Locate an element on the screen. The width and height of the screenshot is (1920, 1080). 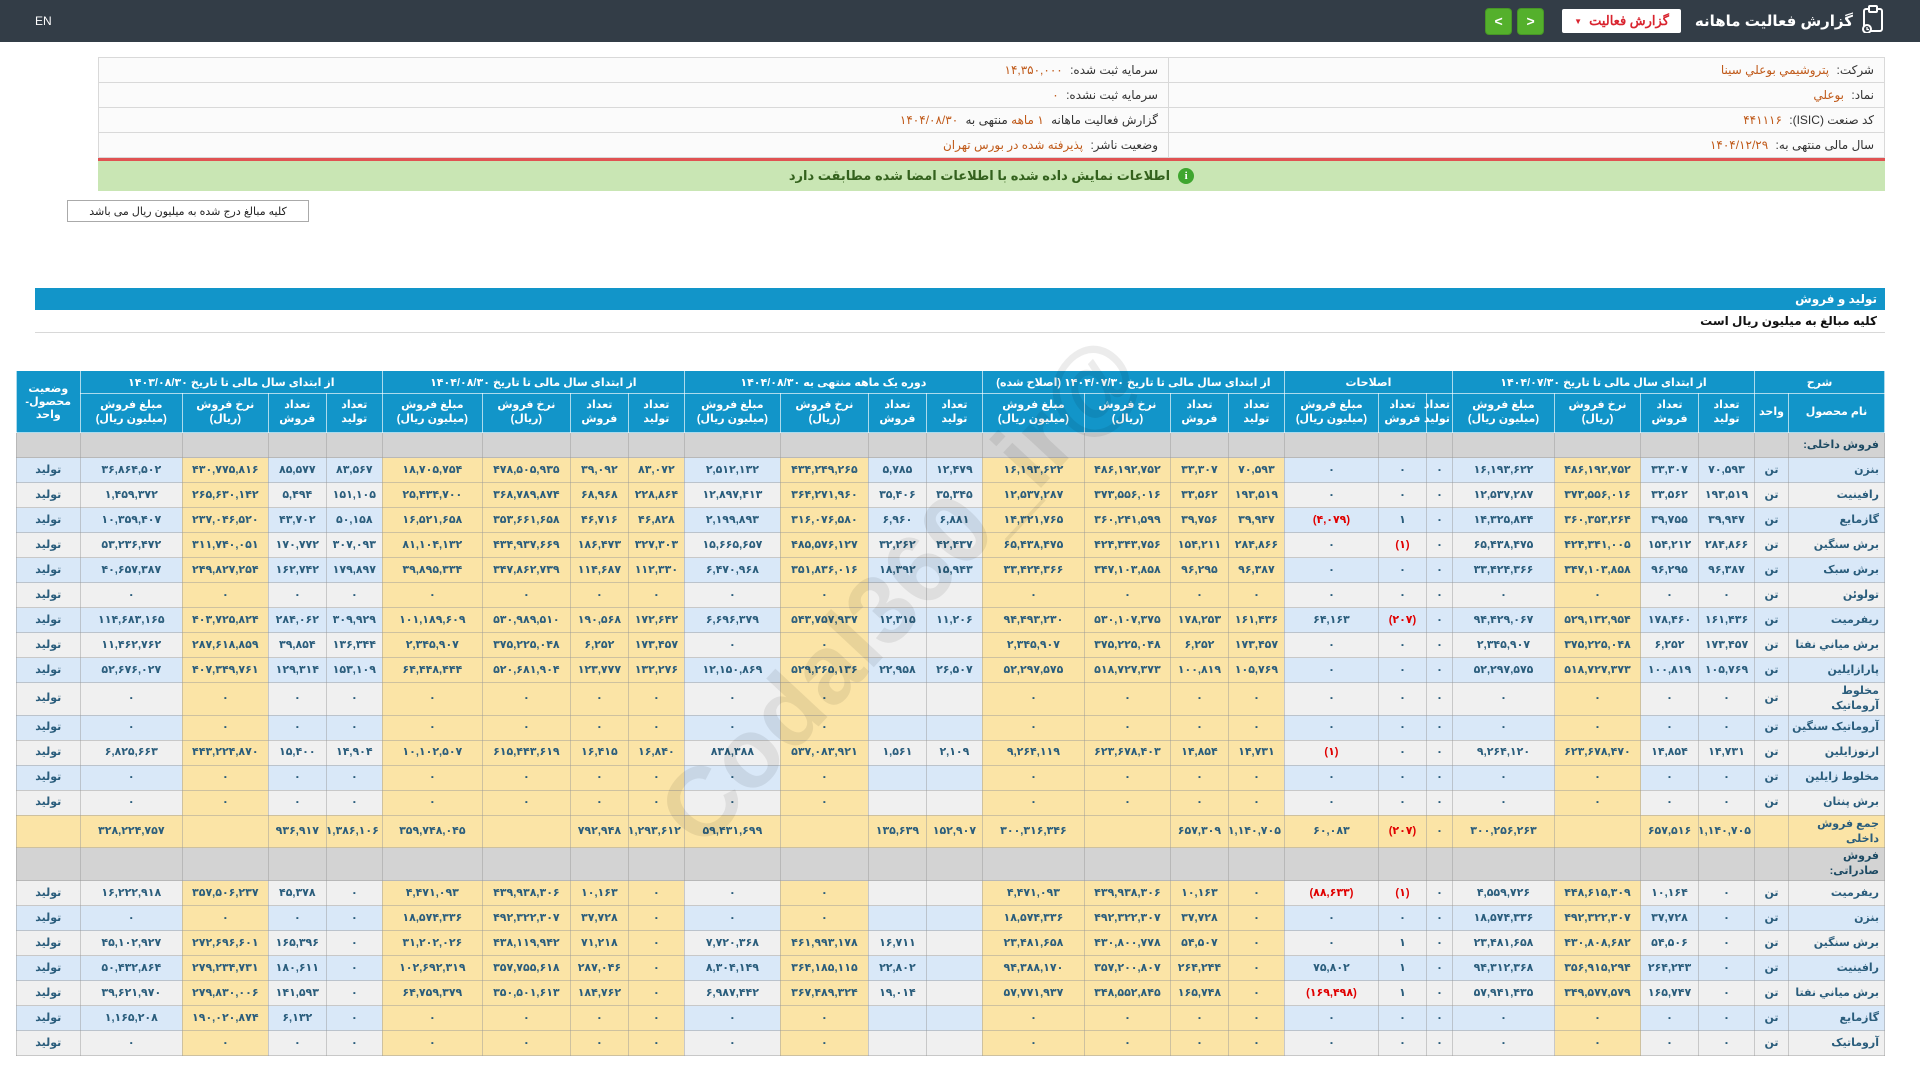
product-name: بنزن is located at coordinates (1836, 470).